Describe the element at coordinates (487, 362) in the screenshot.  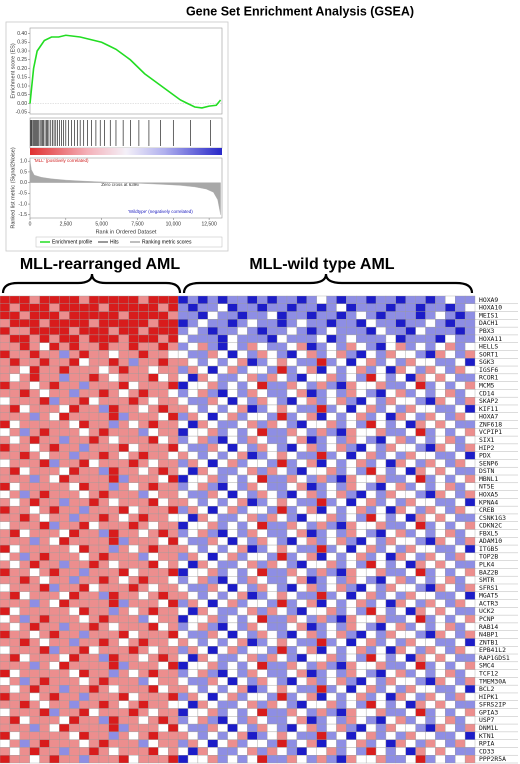
I see `gene-label: SGK3` at that location.